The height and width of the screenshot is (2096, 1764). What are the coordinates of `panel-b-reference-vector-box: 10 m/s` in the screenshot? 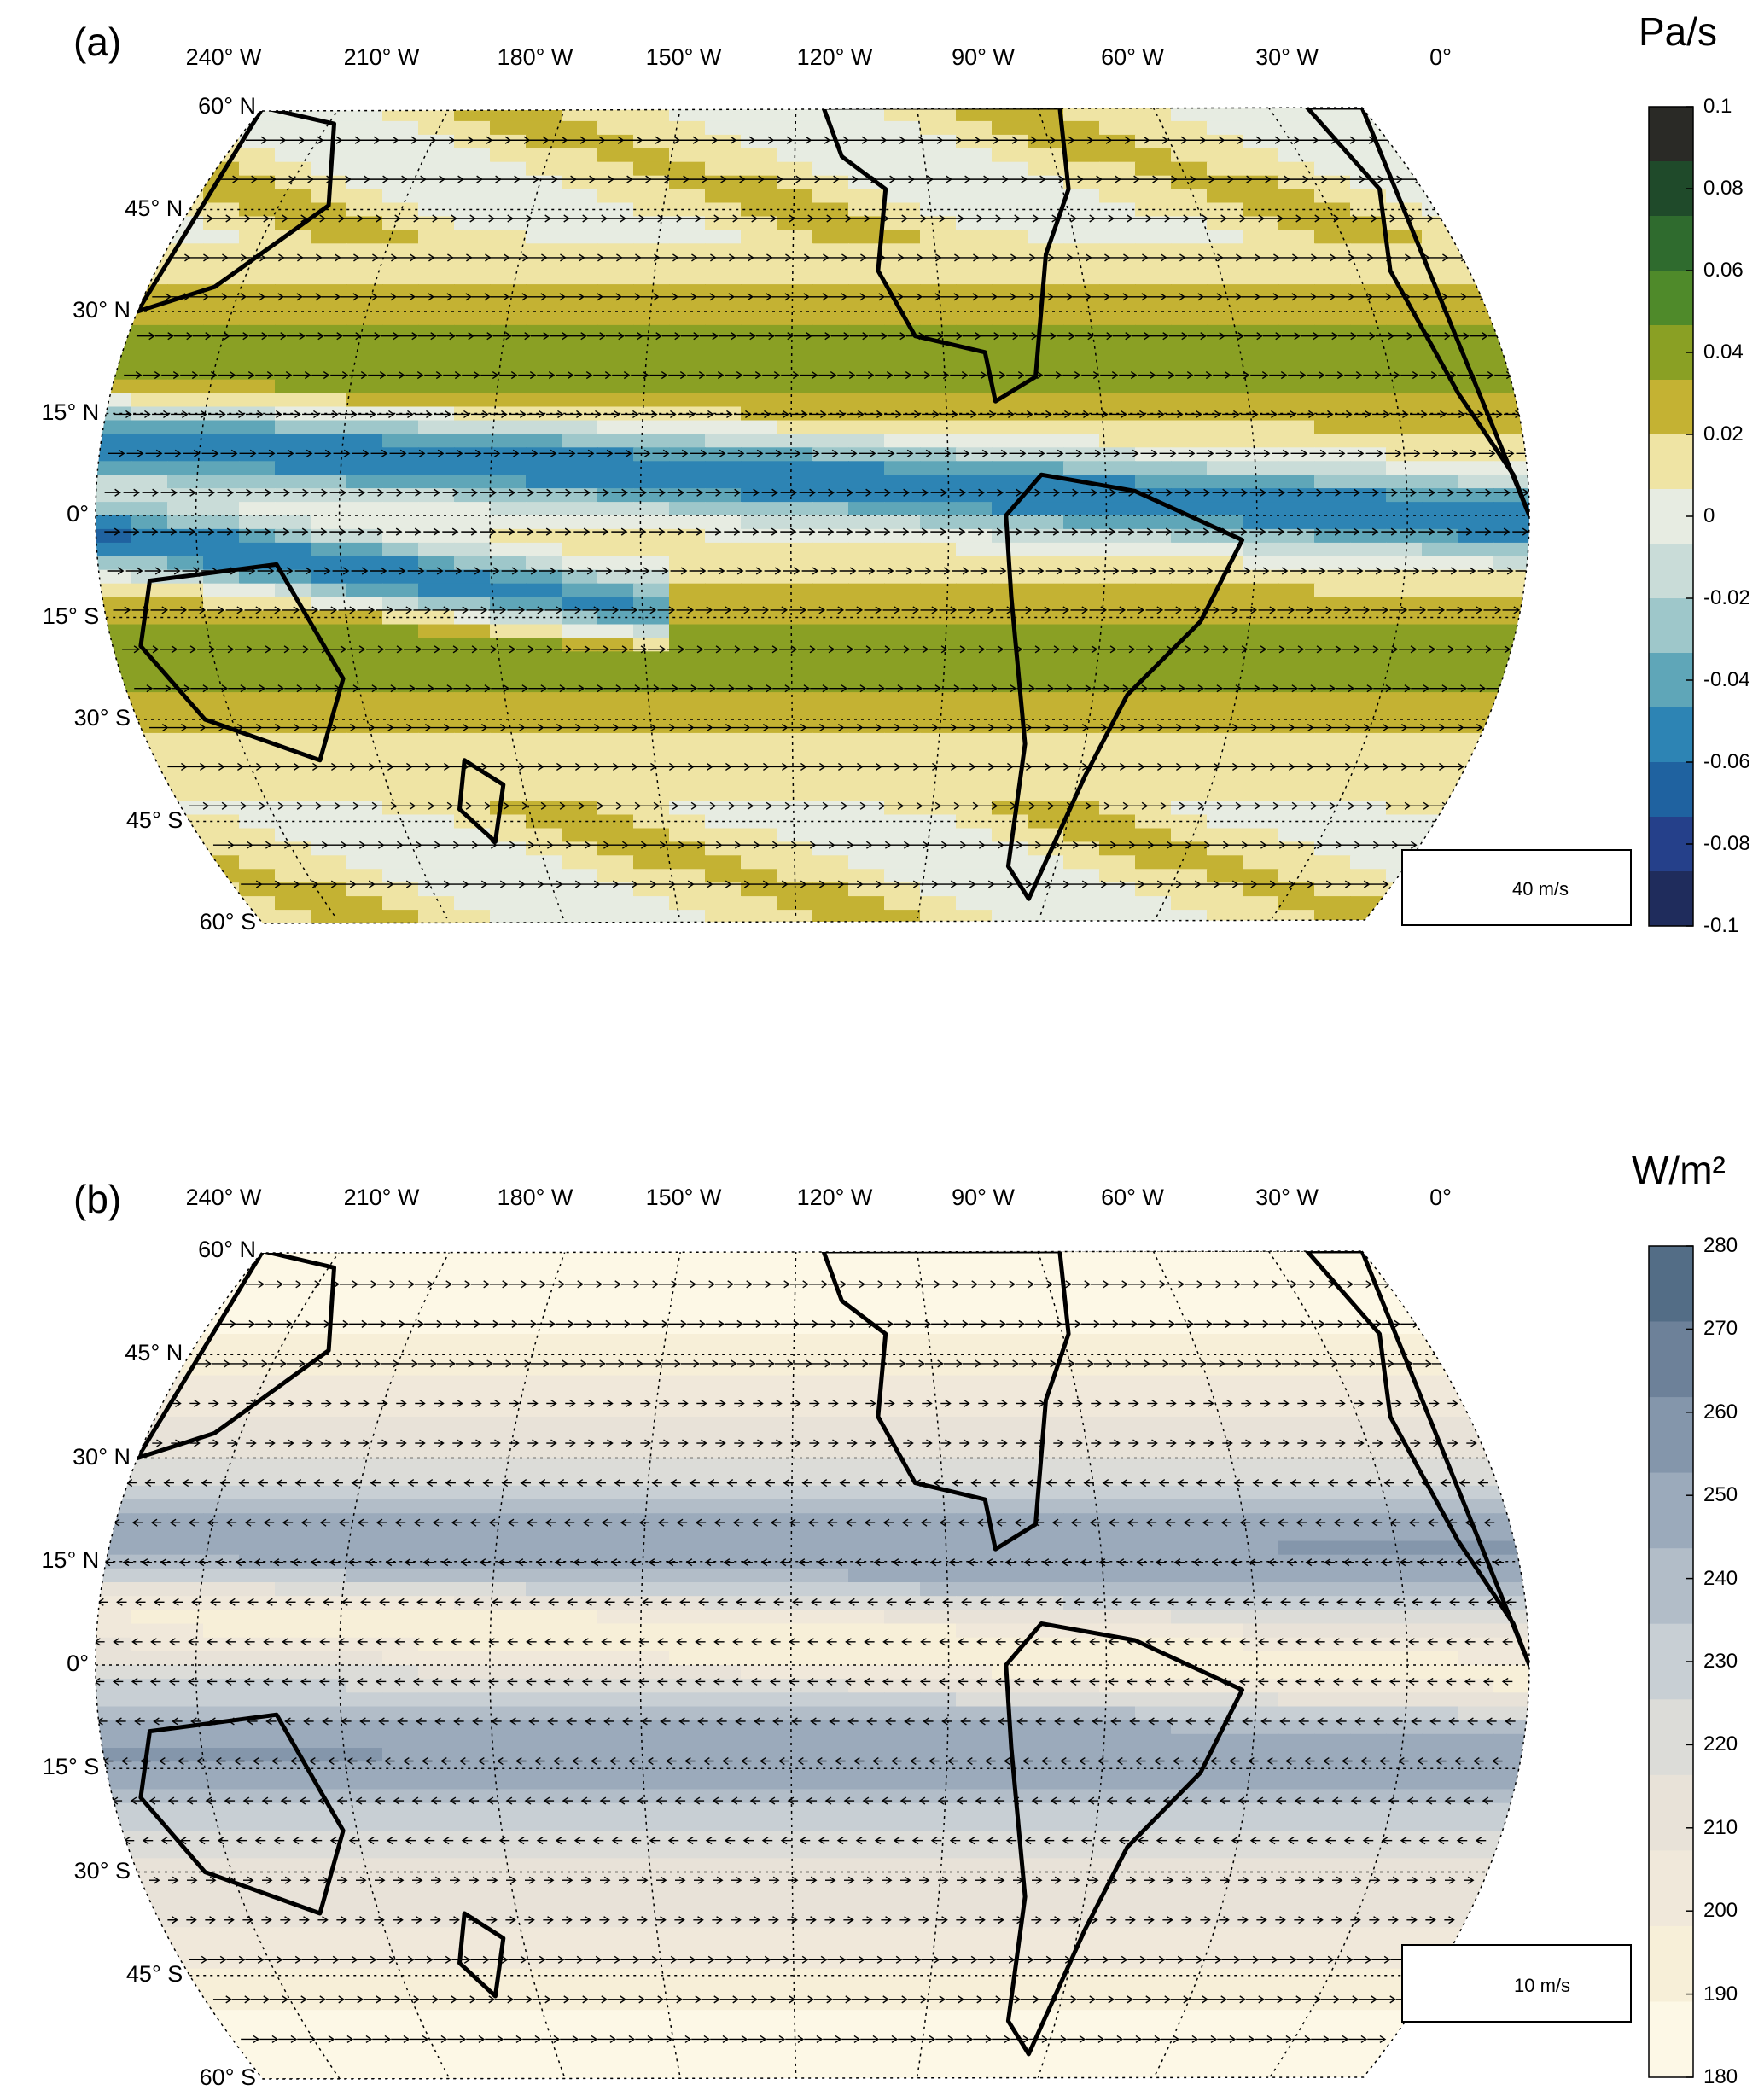 It's located at (1517, 1984).